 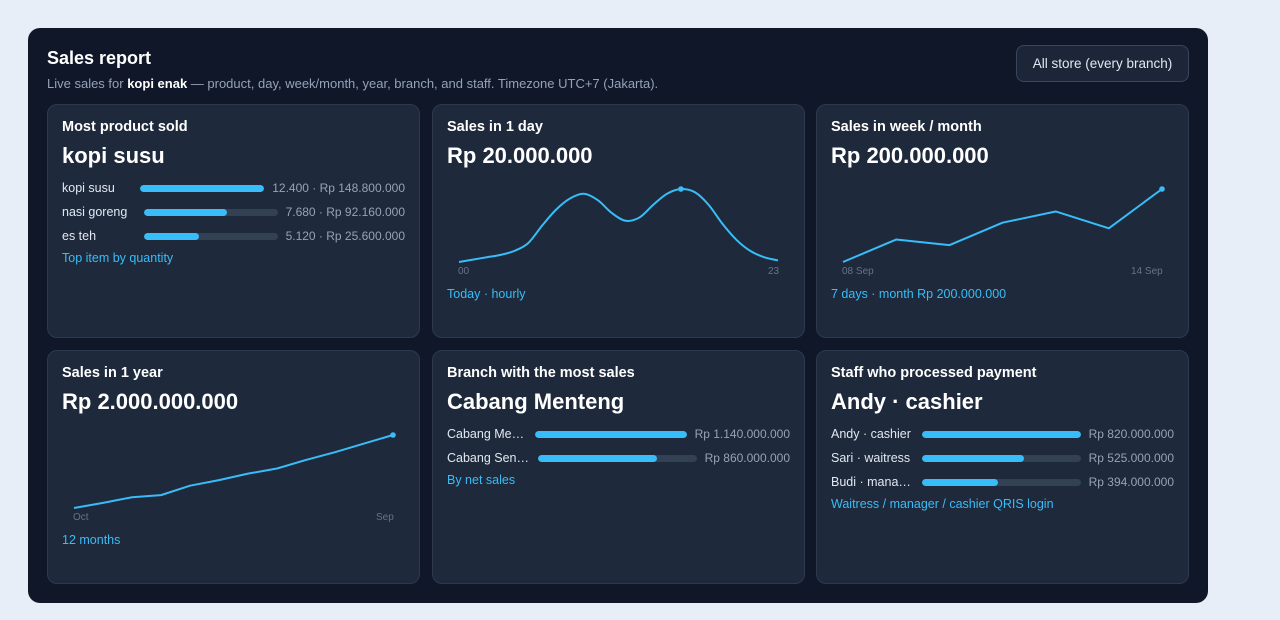 I want to click on branch-value: Rp 1.140.000.000, so click(x=742, y=434).